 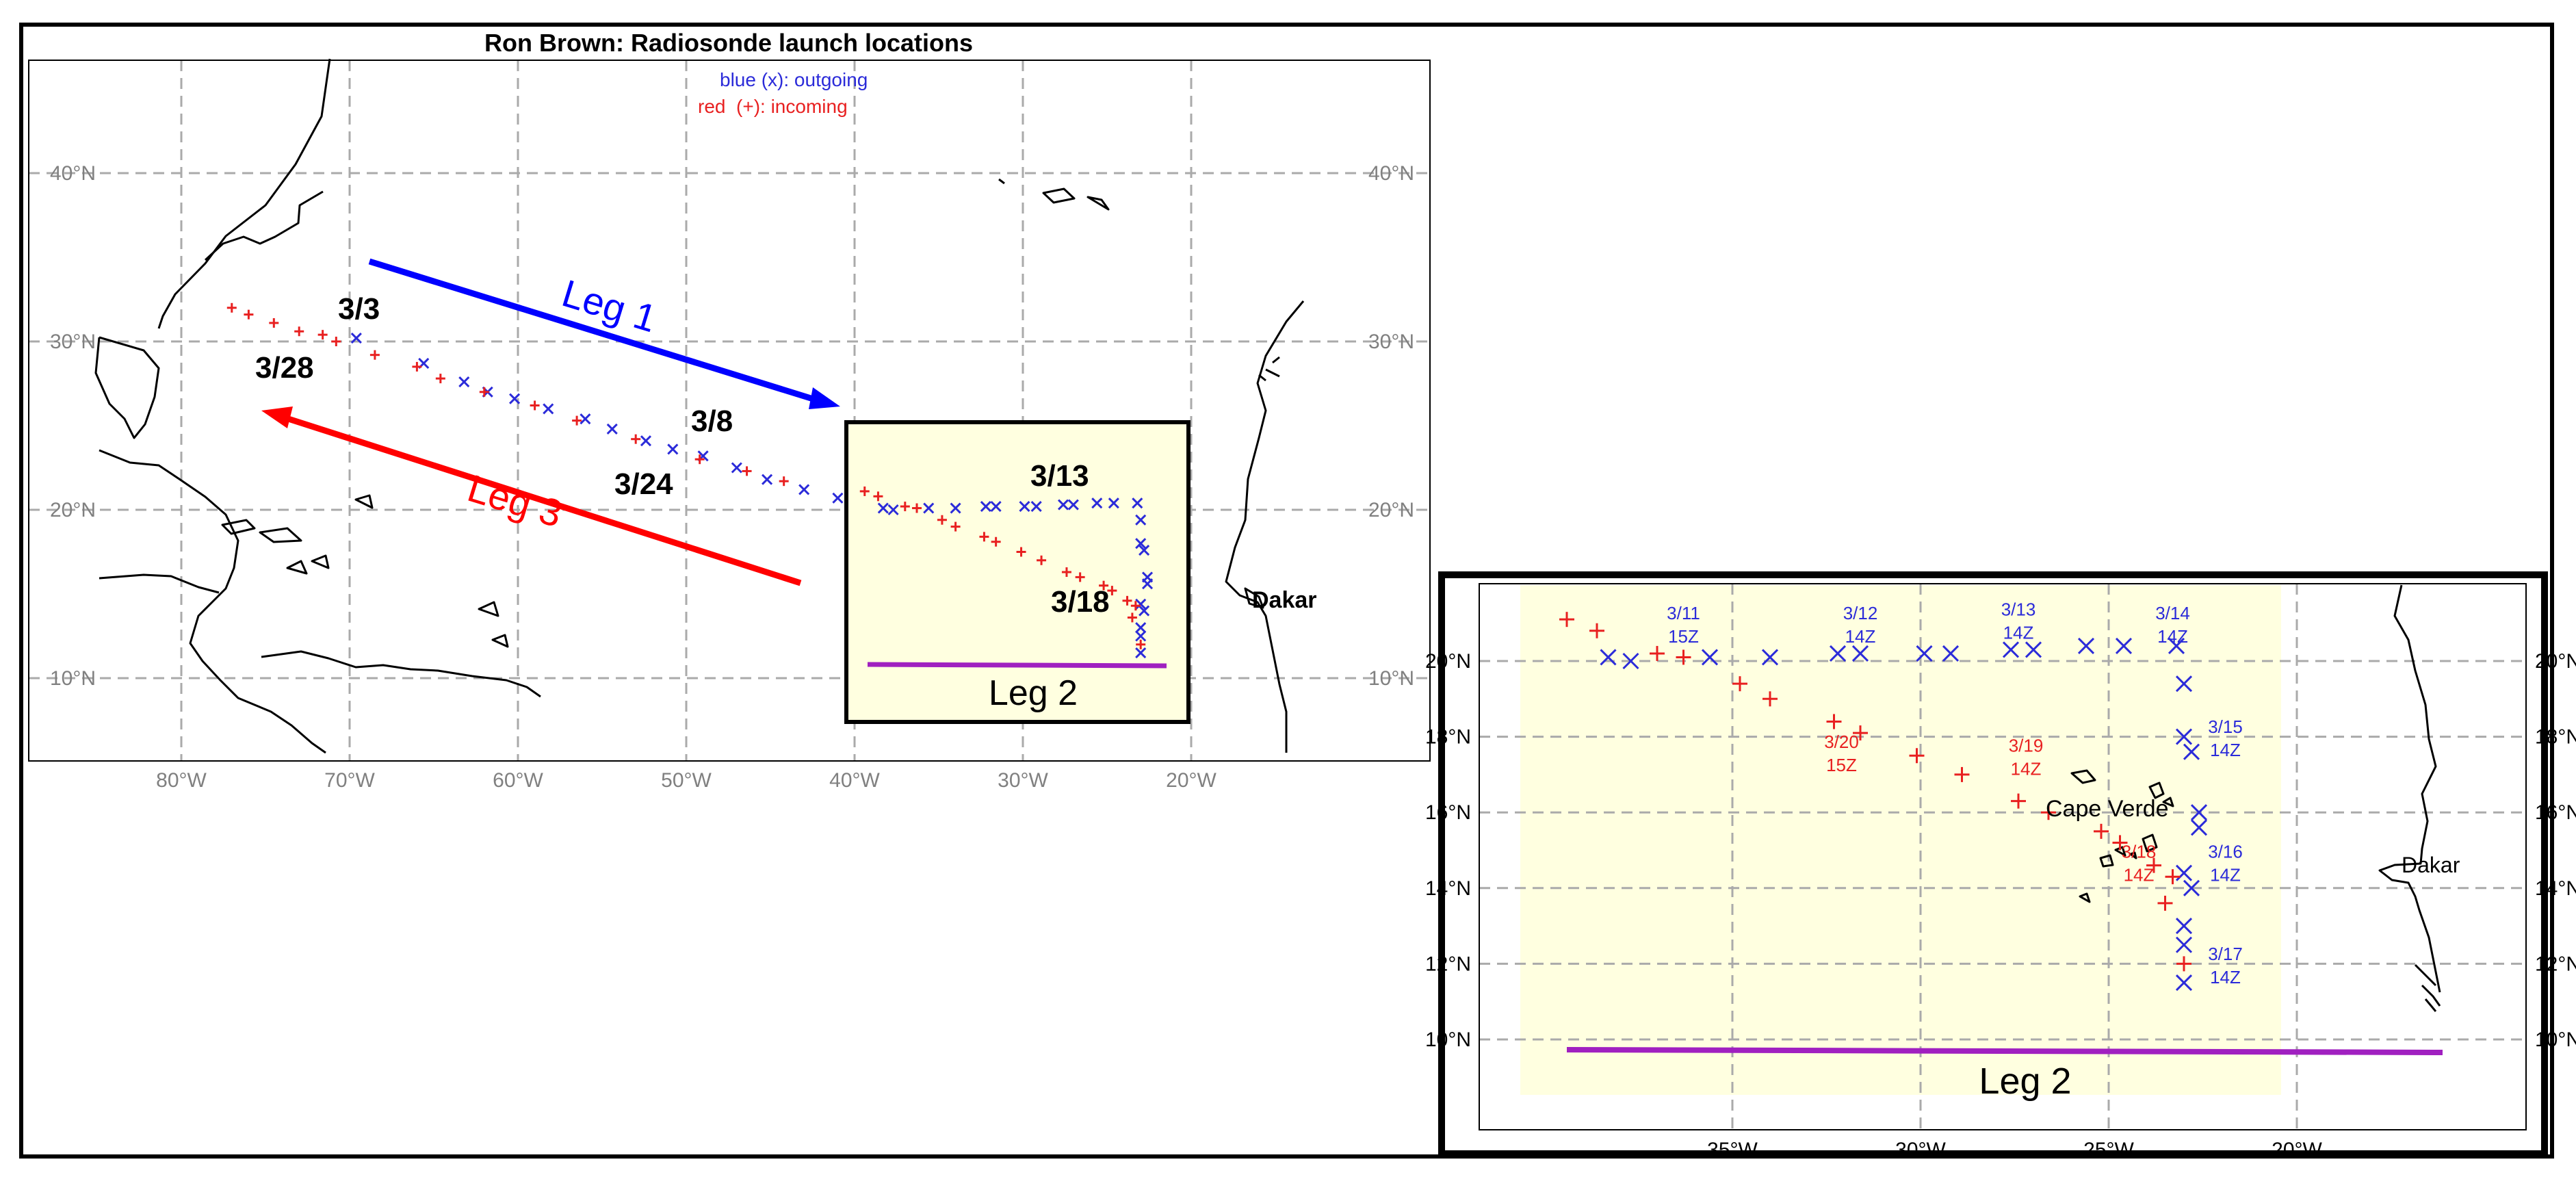 I want to click on inset-lat-tick-label-left: 14°N, so click(x=1448, y=888).